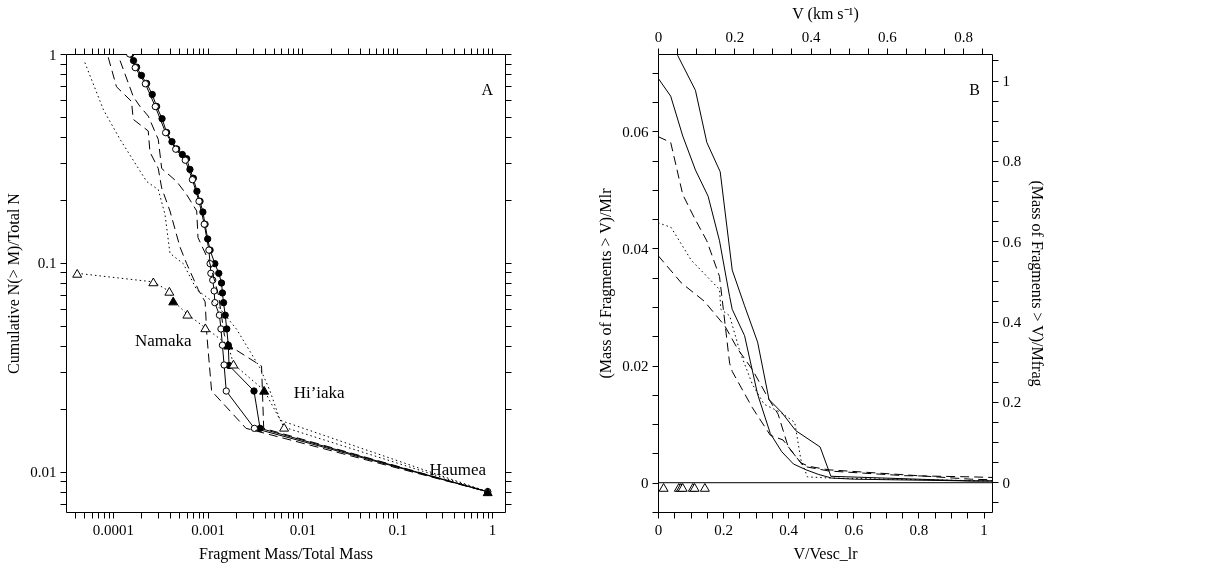 The width and height of the screenshot is (1227, 585). What do you see at coordinates (1012, 241) in the screenshot?
I see `y2-tick-label: 0.6` at bounding box center [1012, 241].